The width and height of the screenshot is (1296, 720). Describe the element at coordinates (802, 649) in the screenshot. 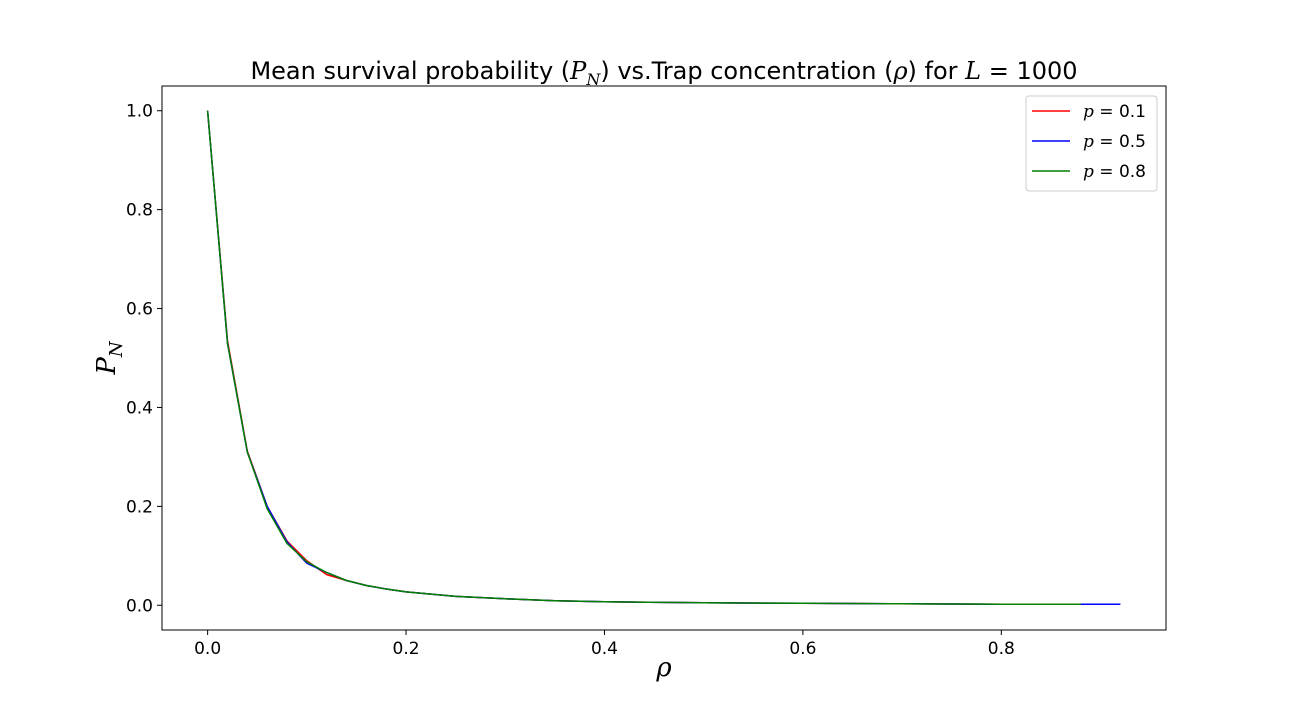

I see `x-tick-label: 0.6` at that location.